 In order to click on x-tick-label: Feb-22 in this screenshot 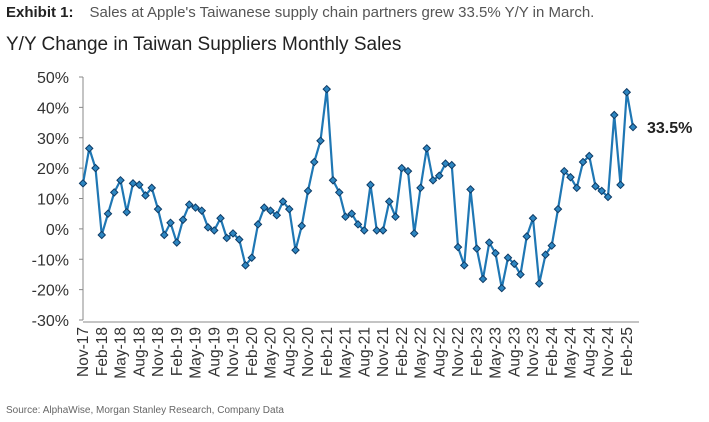, I will do `click(402, 351)`.